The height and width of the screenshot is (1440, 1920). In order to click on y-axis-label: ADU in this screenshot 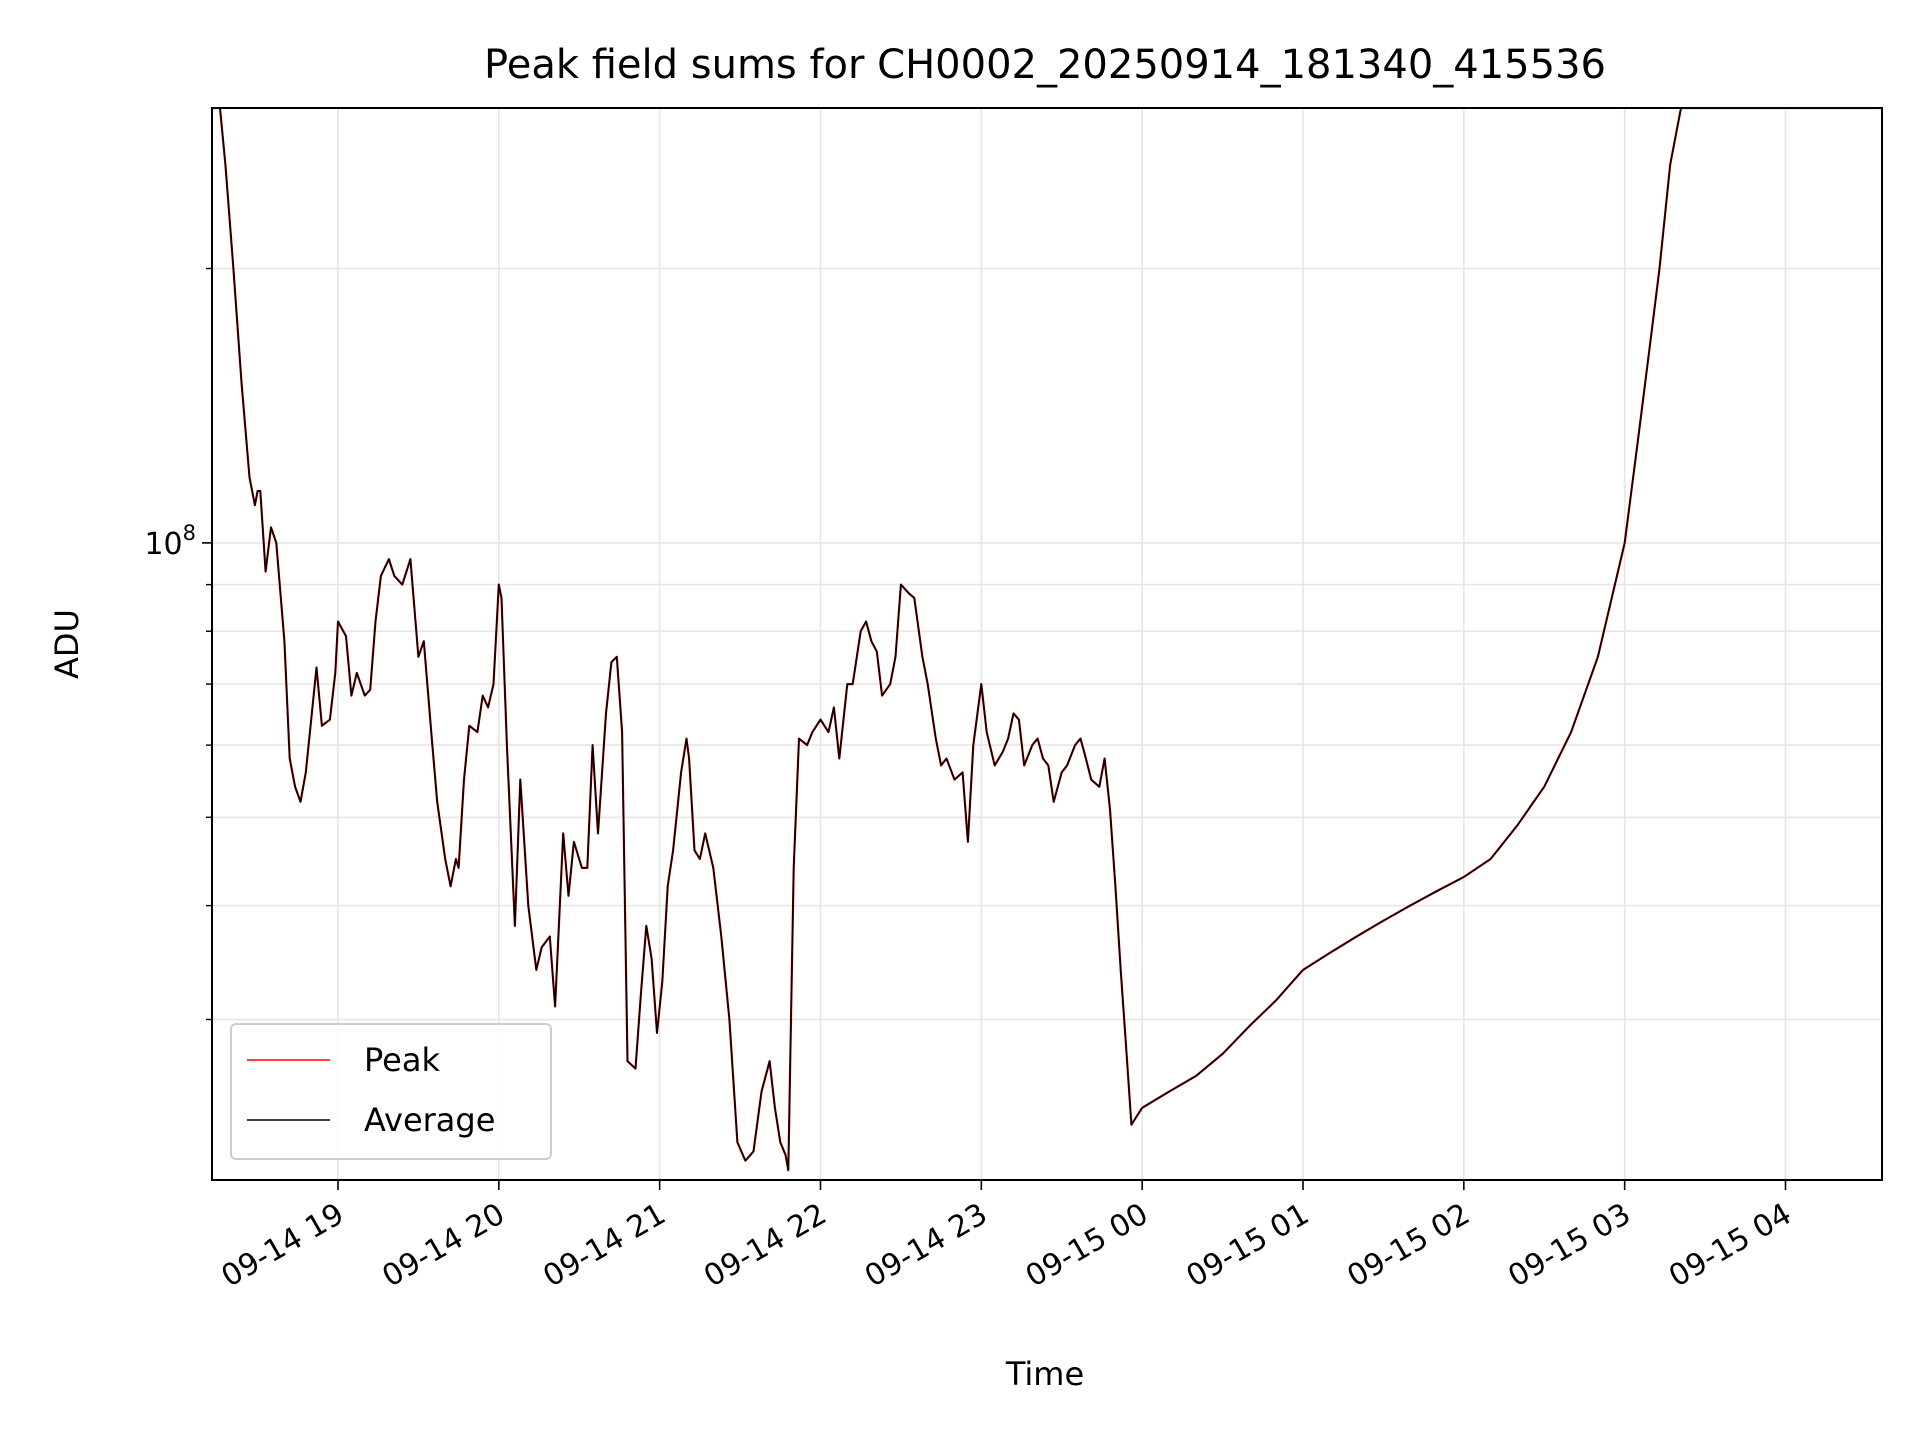, I will do `click(67, 644)`.